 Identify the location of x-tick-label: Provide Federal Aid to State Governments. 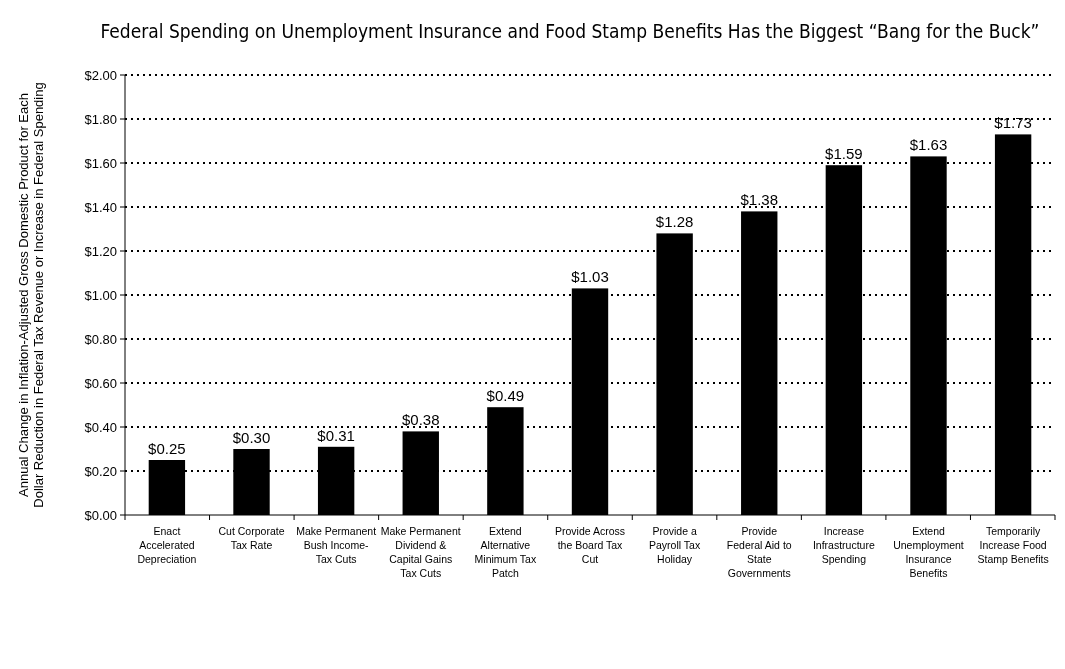
(759, 552).